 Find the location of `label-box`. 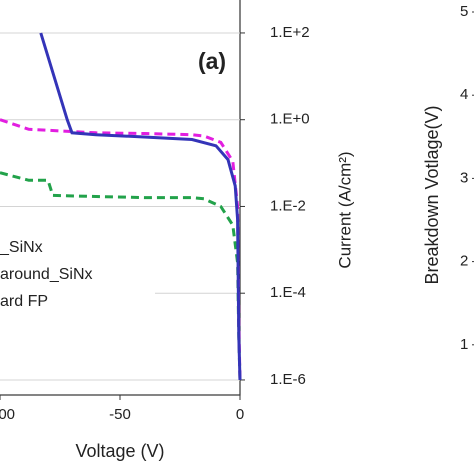

label-box is located at coordinates (185, 63).